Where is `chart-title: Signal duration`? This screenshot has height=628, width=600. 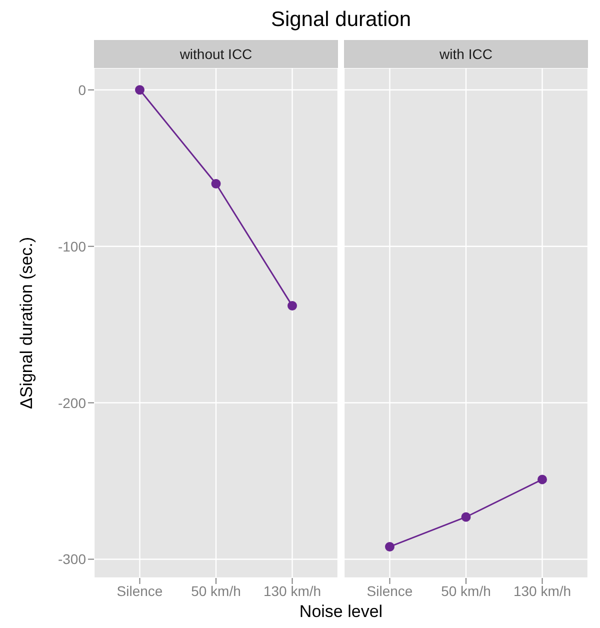 chart-title: Signal duration is located at coordinates (341, 20).